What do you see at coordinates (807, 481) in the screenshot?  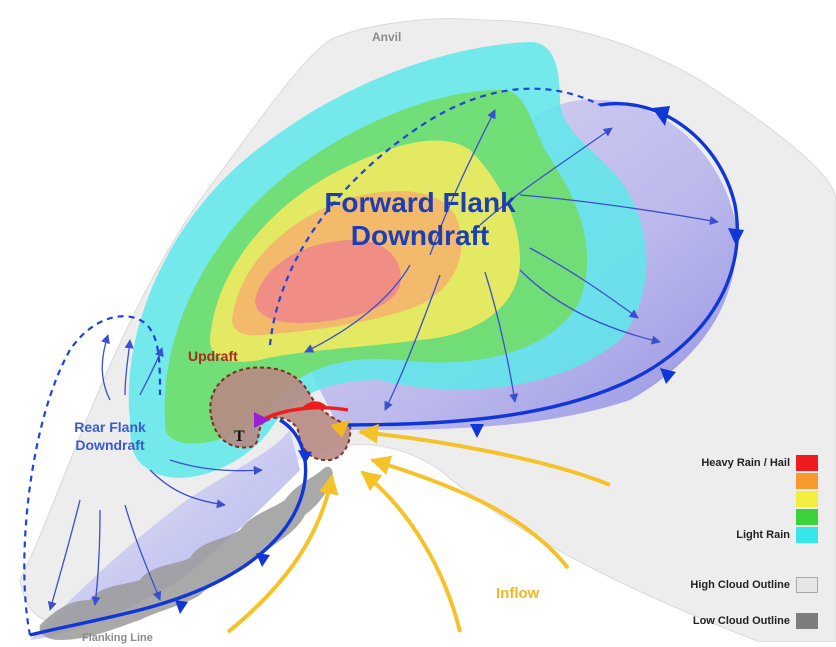 I see `swatch-orange` at bounding box center [807, 481].